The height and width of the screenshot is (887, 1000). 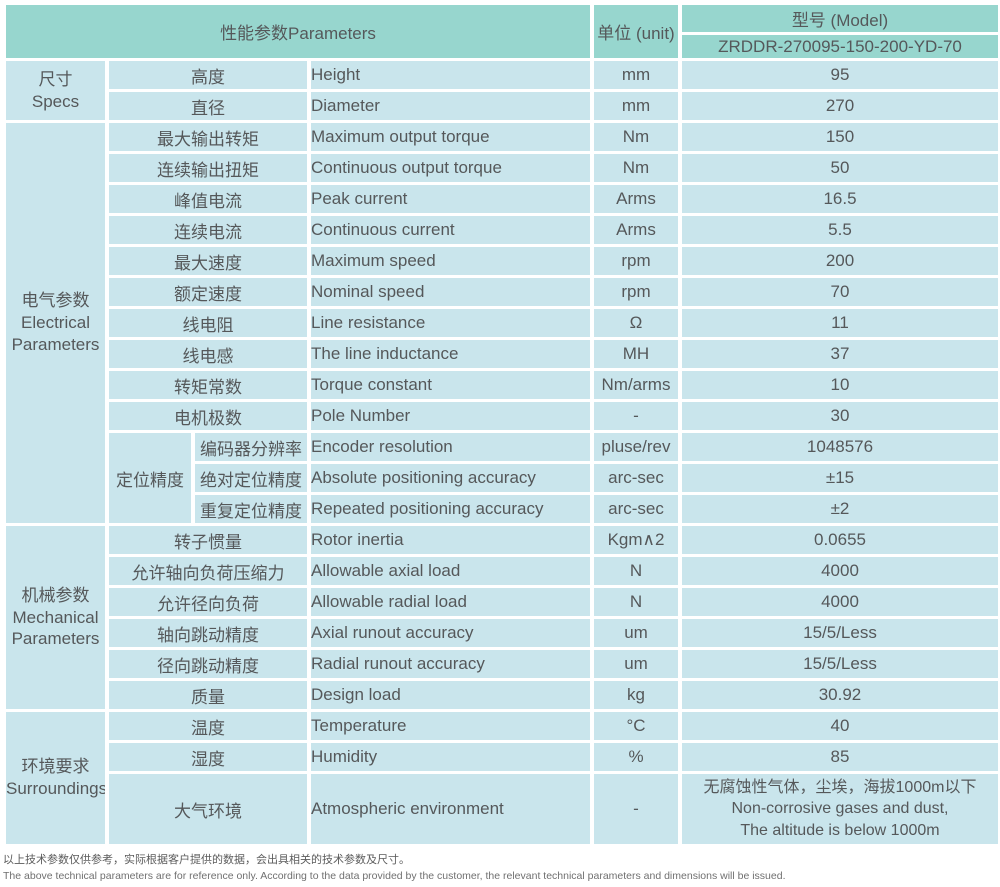 What do you see at coordinates (636, 230) in the screenshot?
I see `unit-cell: Arms` at bounding box center [636, 230].